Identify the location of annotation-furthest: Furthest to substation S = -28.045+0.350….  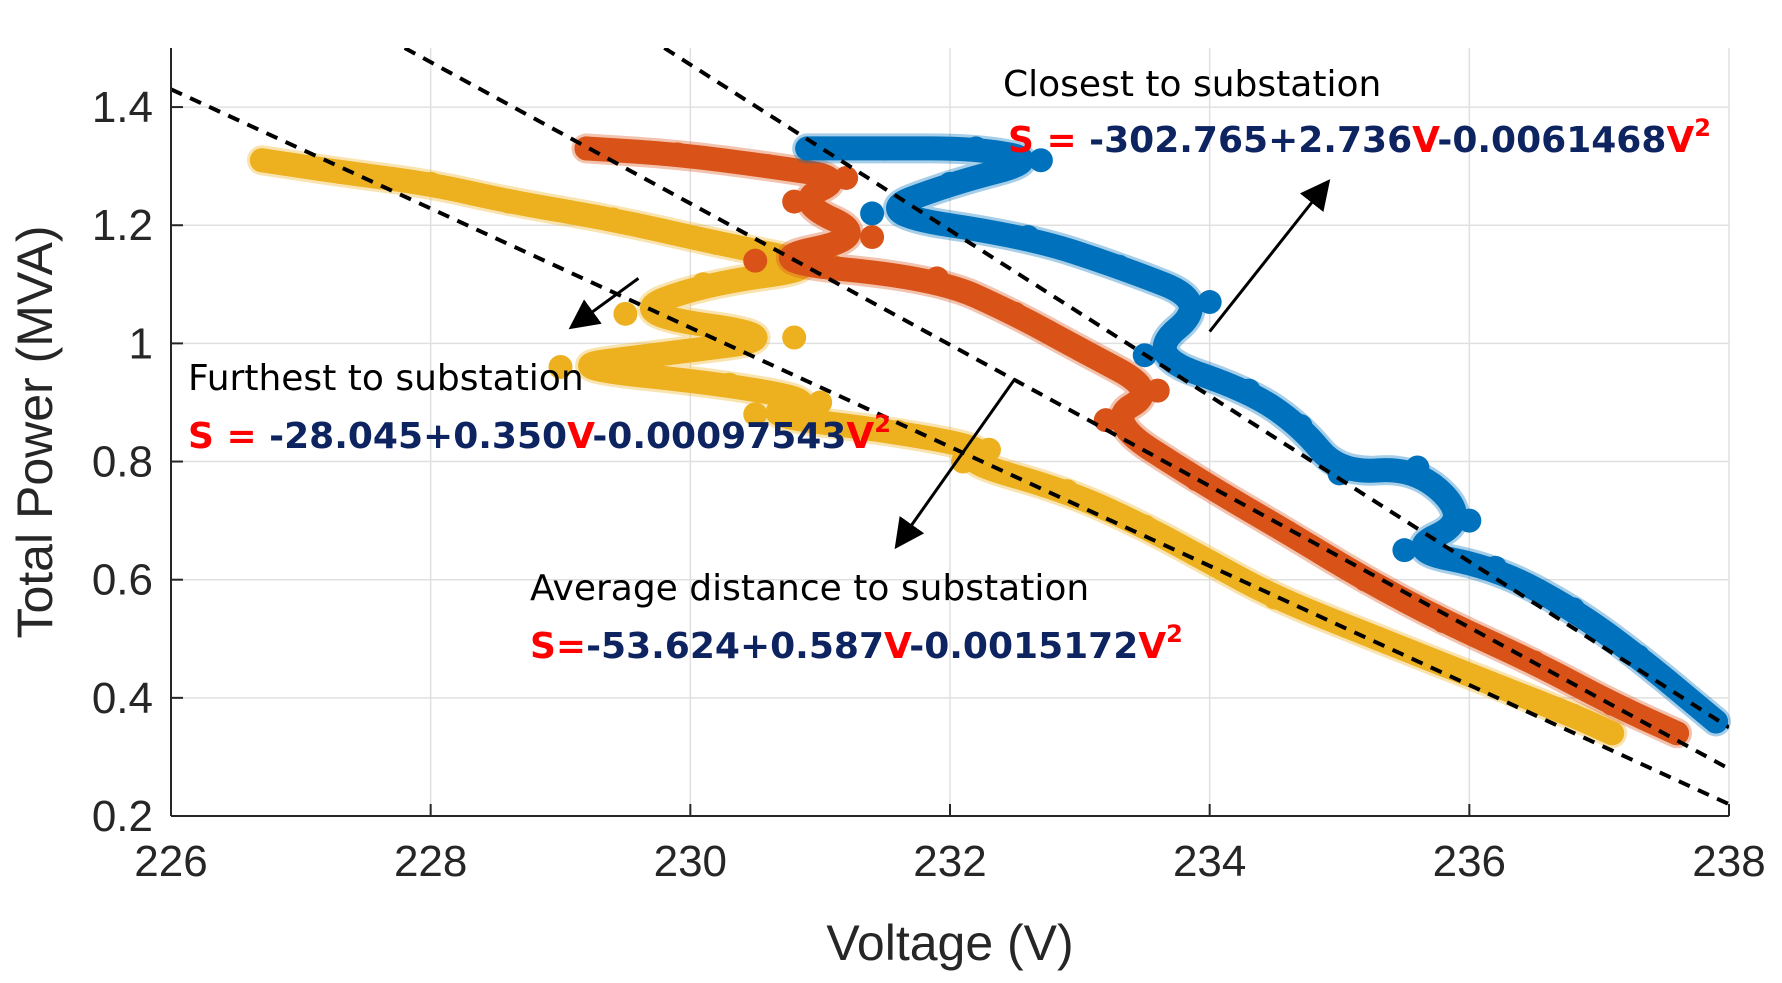
(539, 367).